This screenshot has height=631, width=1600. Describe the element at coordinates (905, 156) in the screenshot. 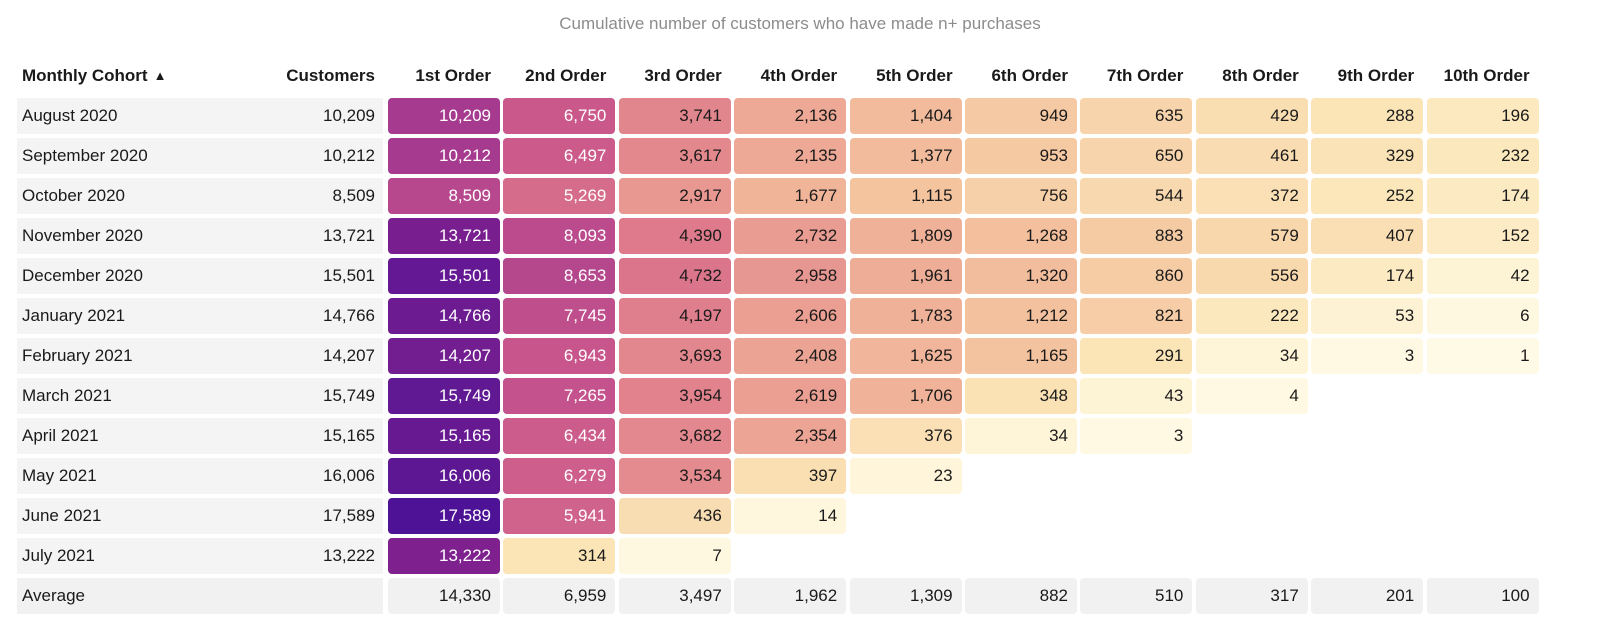

I see `heatmap-cell: 1,377` at that location.